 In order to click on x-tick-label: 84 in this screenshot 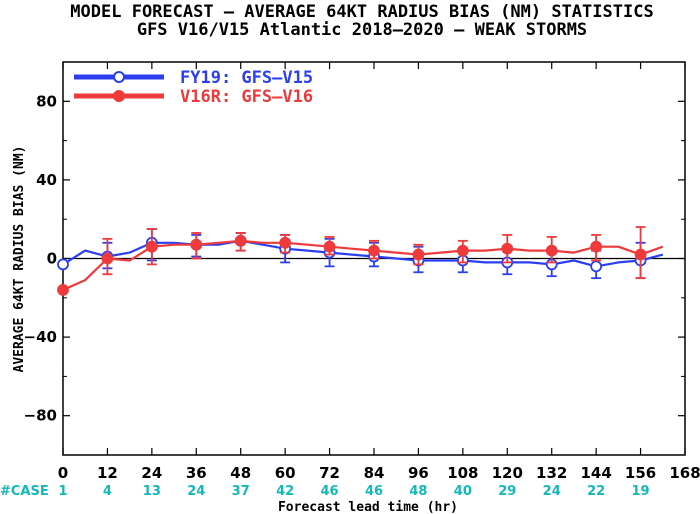, I will do `click(374, 473)`.